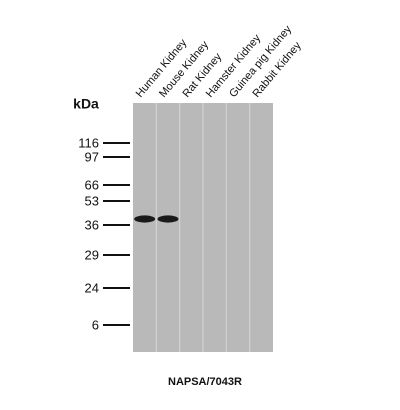 The width and height of the screenshot is (400, 410). Describe the element at coordinates (95, 324) in the screenshot. I see `marker-label: 6` at that location.